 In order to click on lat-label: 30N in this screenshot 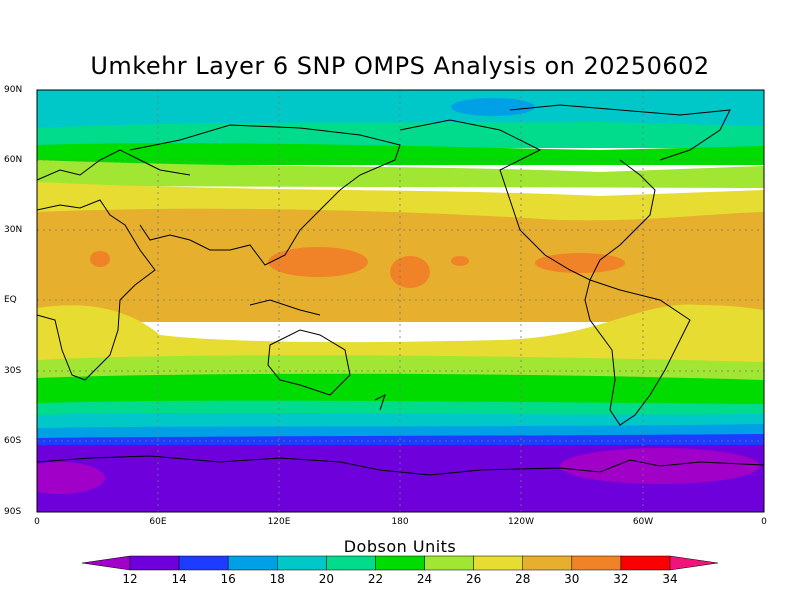, I will do `click(13, 230)`.